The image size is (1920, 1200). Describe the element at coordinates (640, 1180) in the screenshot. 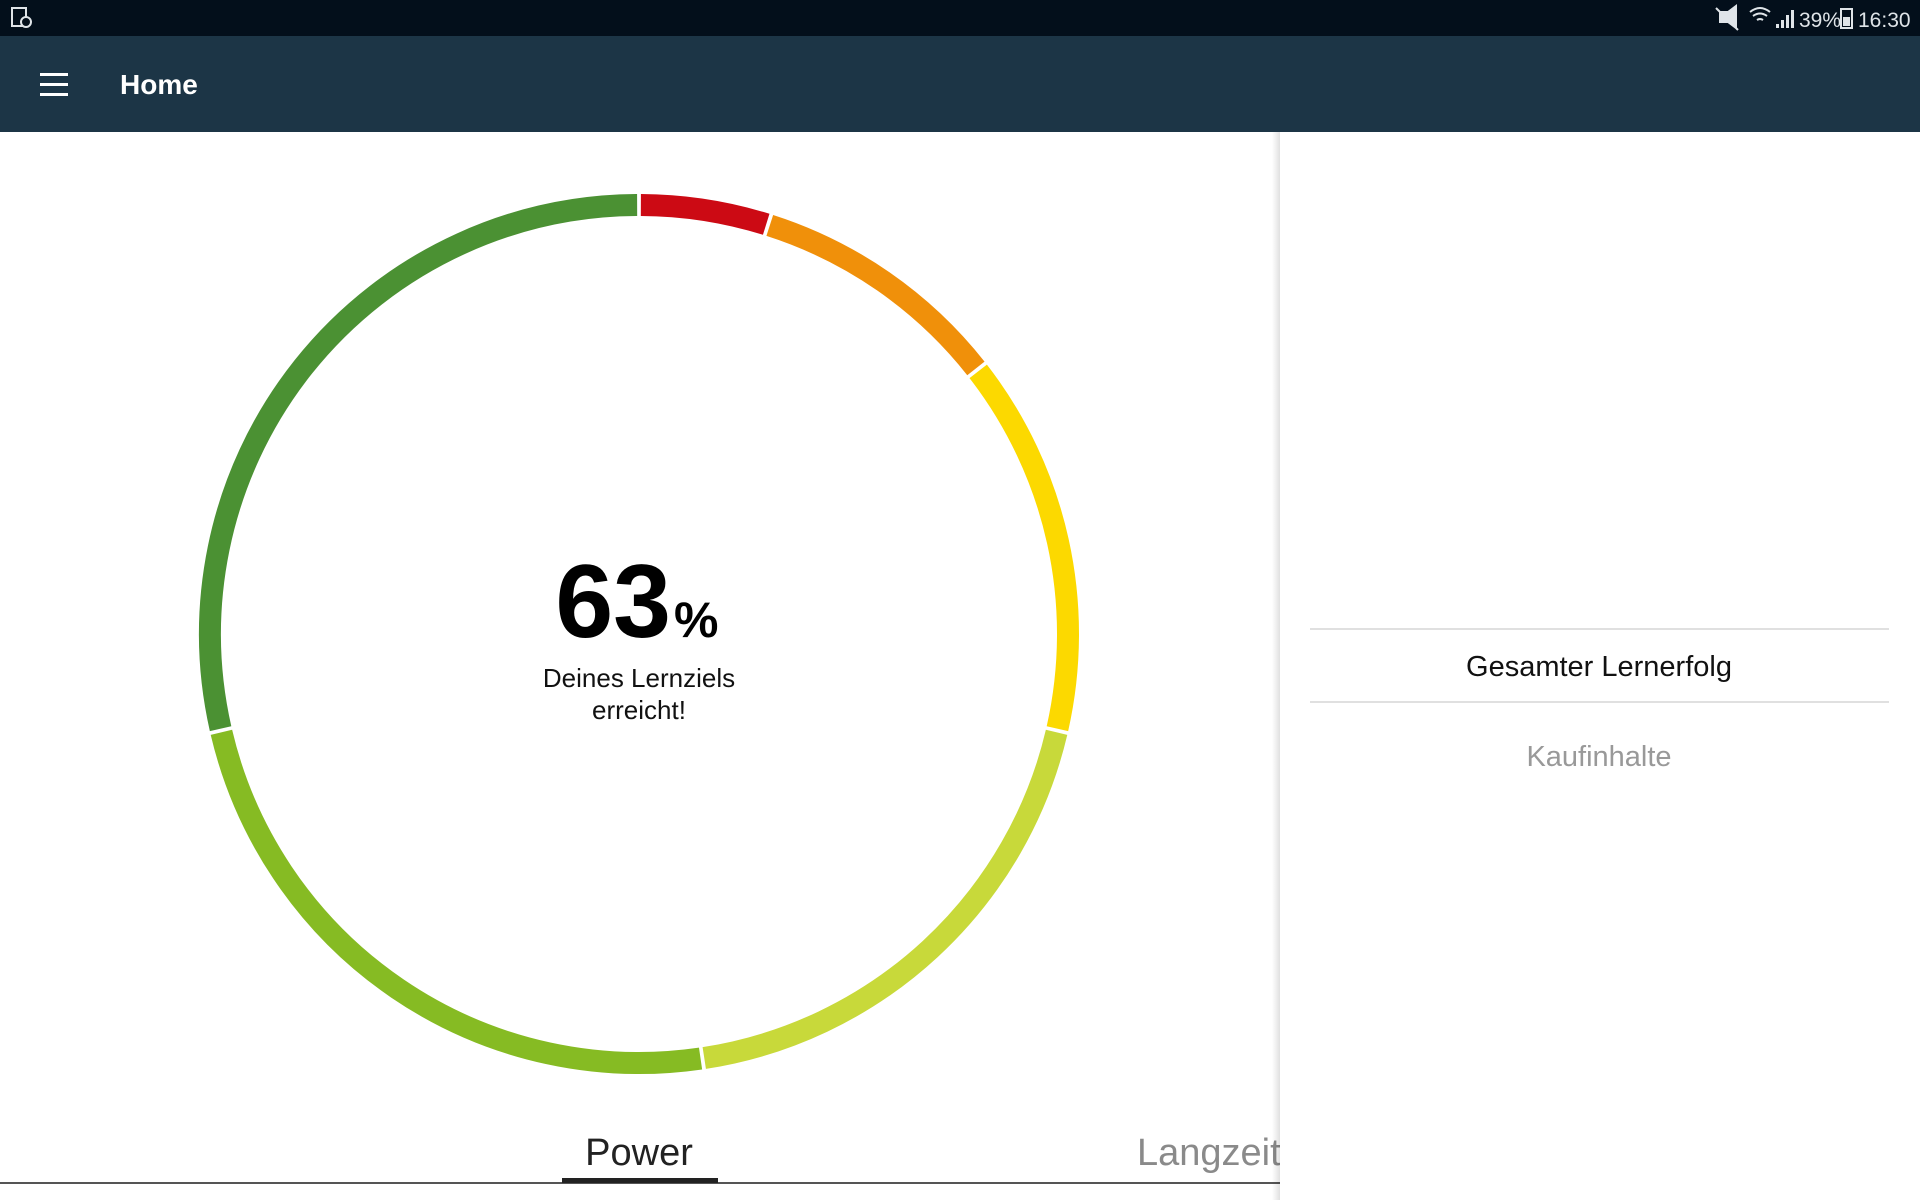

I see `tab-indicator` at that location.